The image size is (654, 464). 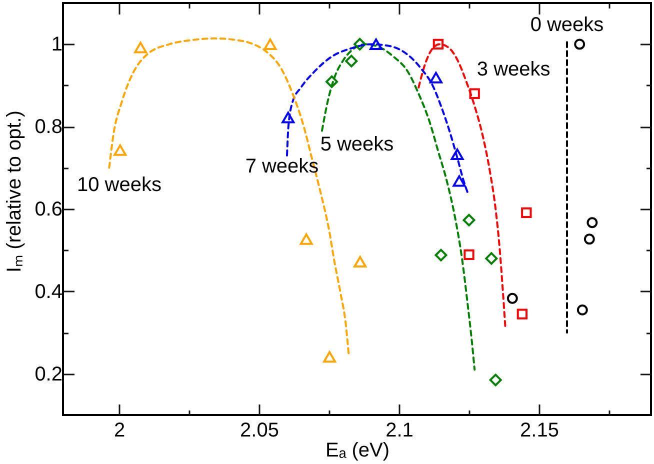 I want to click on series-label: 0 weeks, so click(x=567, y=25).